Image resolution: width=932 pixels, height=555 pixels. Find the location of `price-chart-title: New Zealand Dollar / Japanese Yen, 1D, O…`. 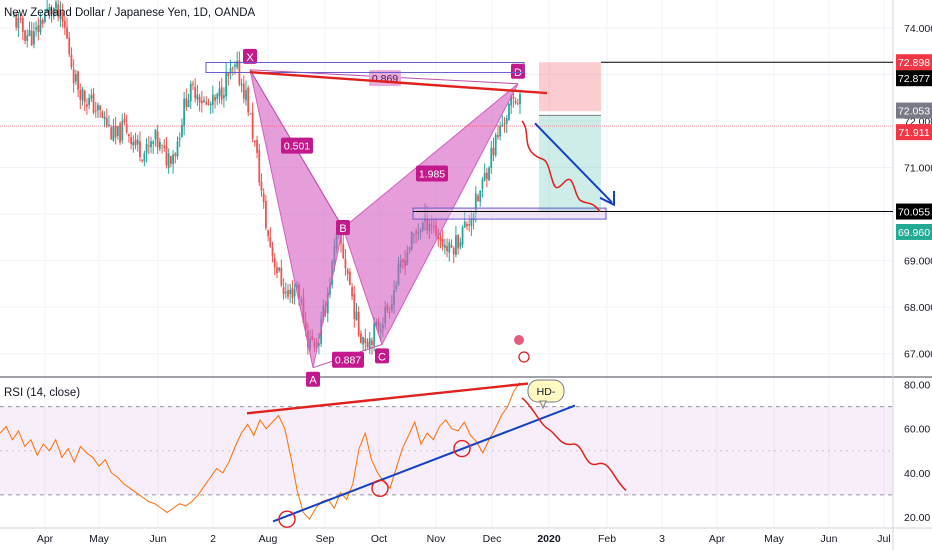

price-chart-title: New Zealand Dollar / Japanese Yen, 1D, O… is located at coordinates (130, 13).